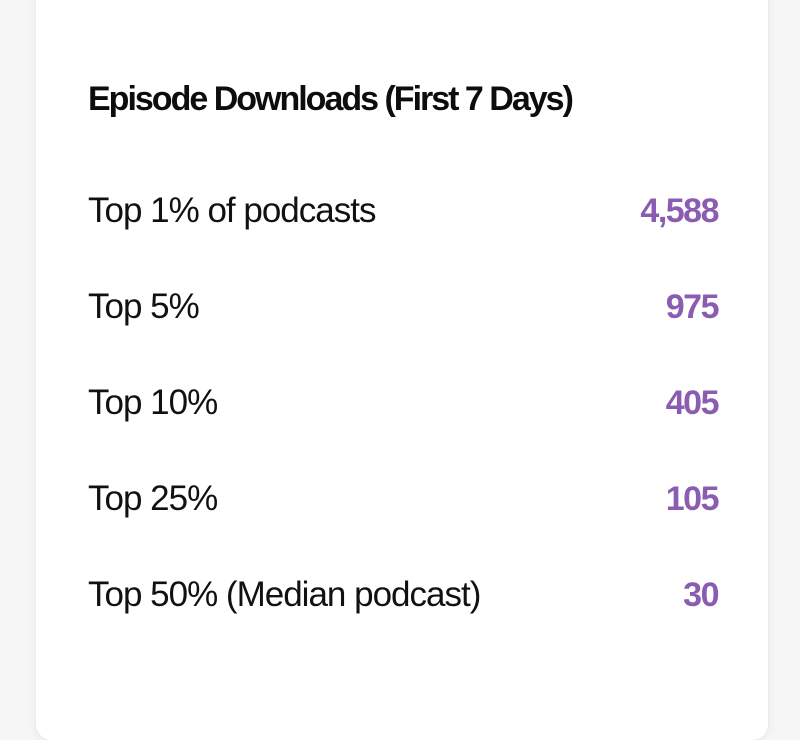 Image resolution: width=800 pixels, height=740 pixels. I want to click on list-item: Top 5% 975, so click(404, 307).